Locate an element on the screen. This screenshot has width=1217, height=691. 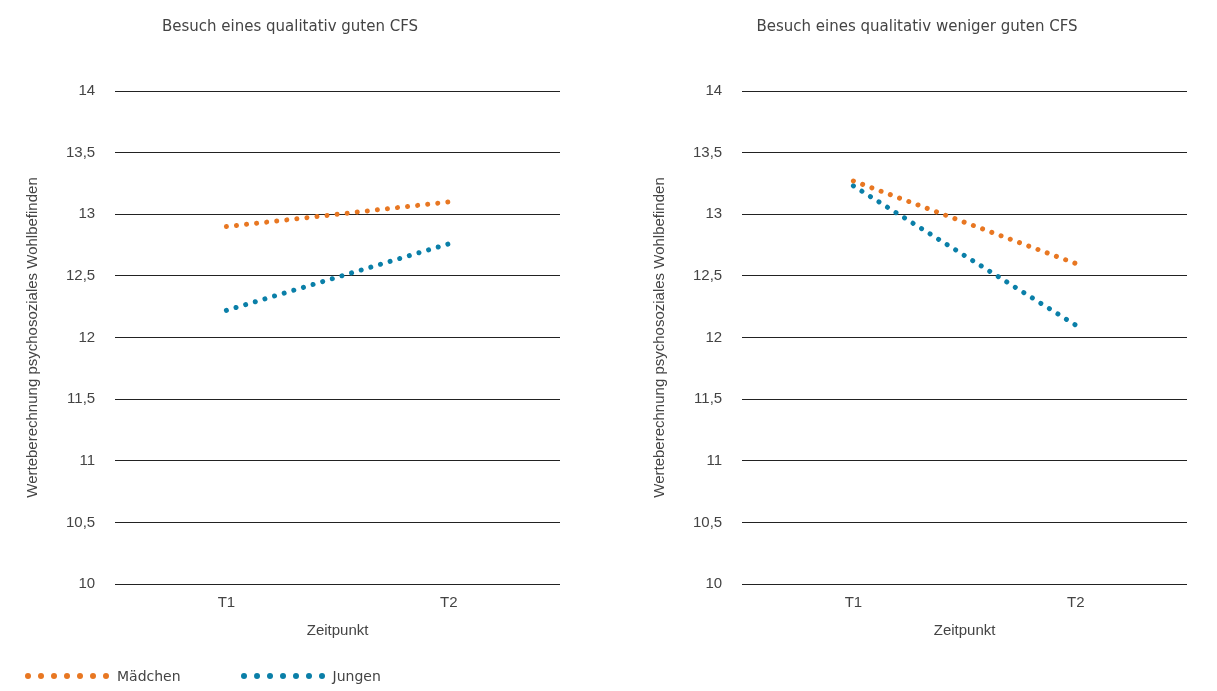
chart-title: Besuch eines qualitativ weniger guten CFS is located at coordinates (917, 25).